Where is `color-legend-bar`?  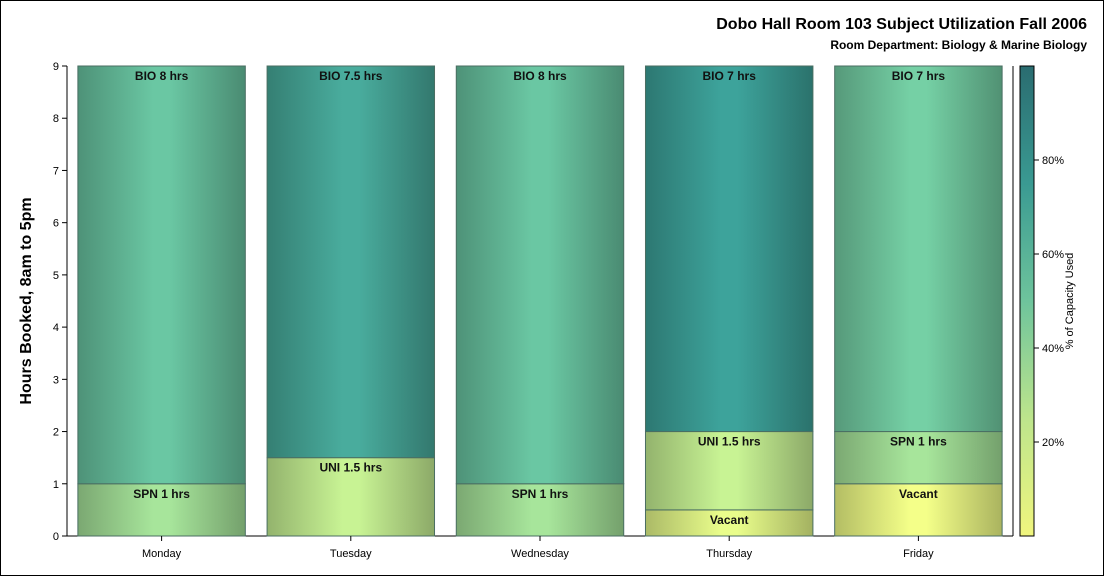
color-legend-bar is located at coordinates (1027, 301).